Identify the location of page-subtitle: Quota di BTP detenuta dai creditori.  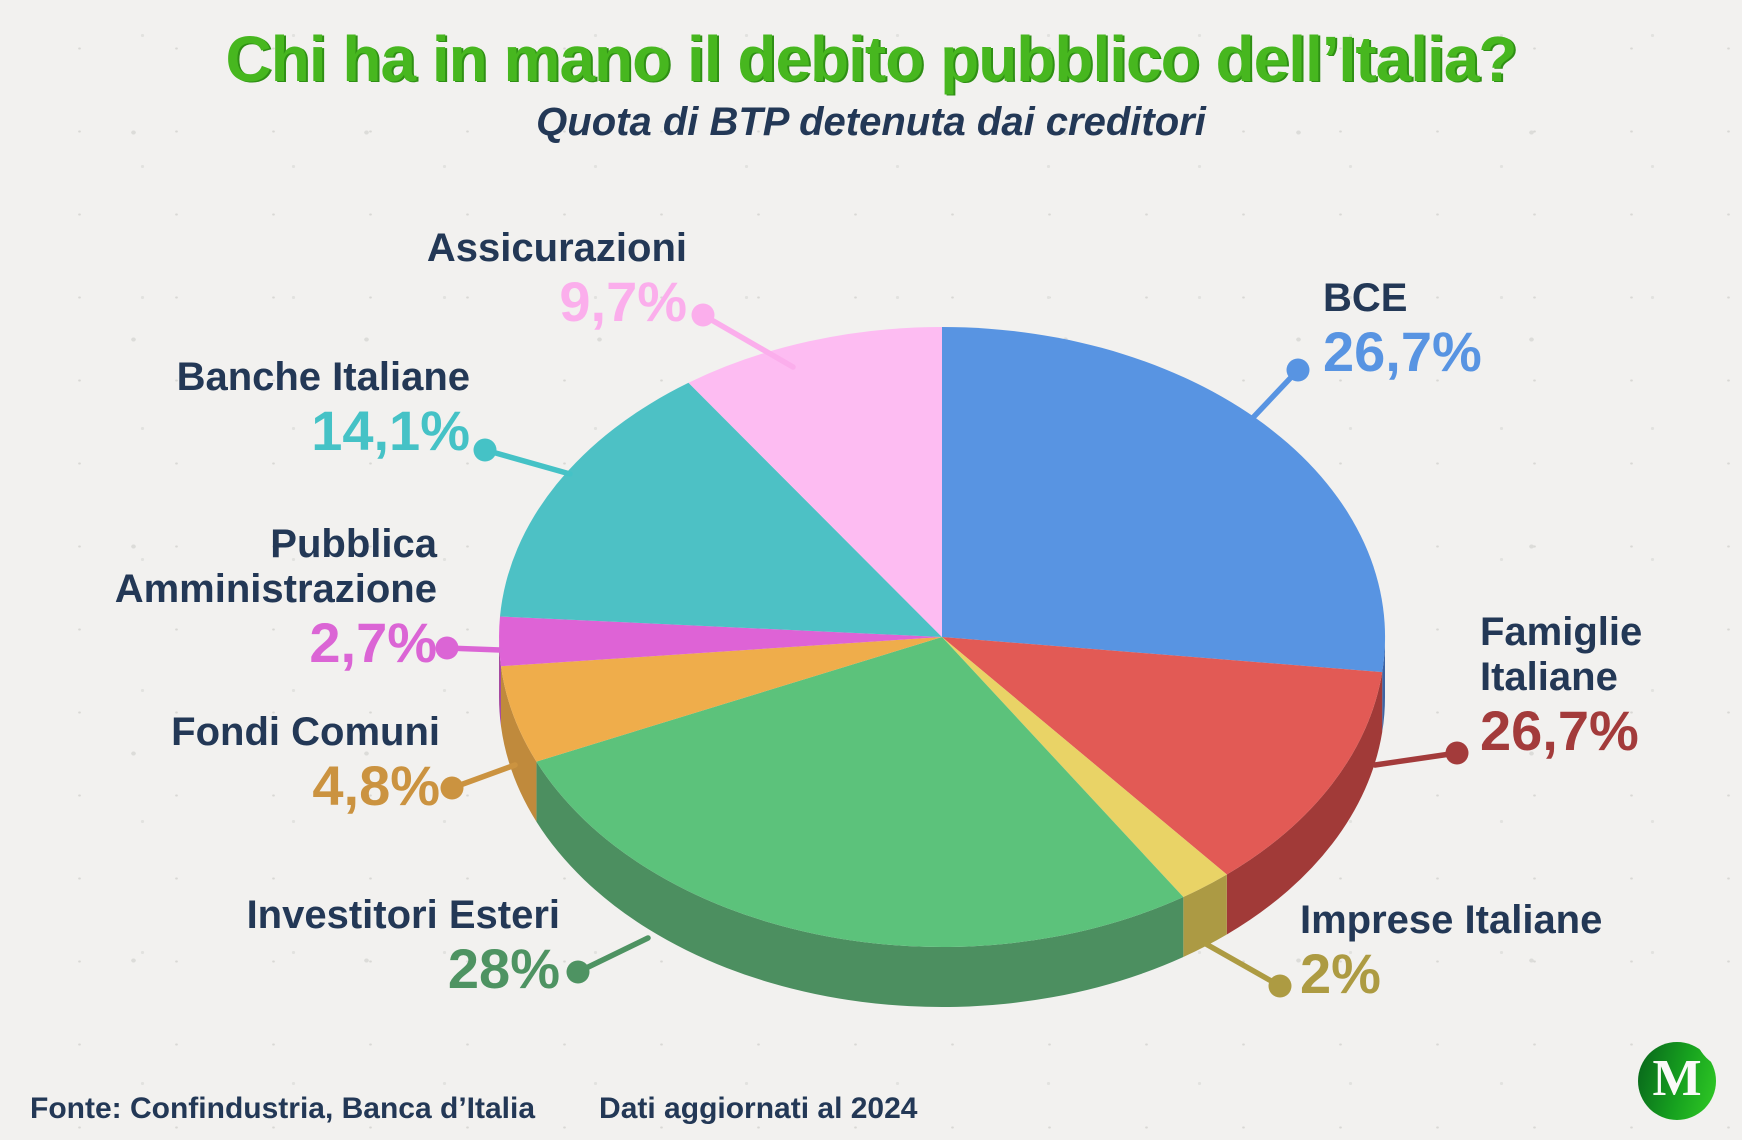
(871, 122).